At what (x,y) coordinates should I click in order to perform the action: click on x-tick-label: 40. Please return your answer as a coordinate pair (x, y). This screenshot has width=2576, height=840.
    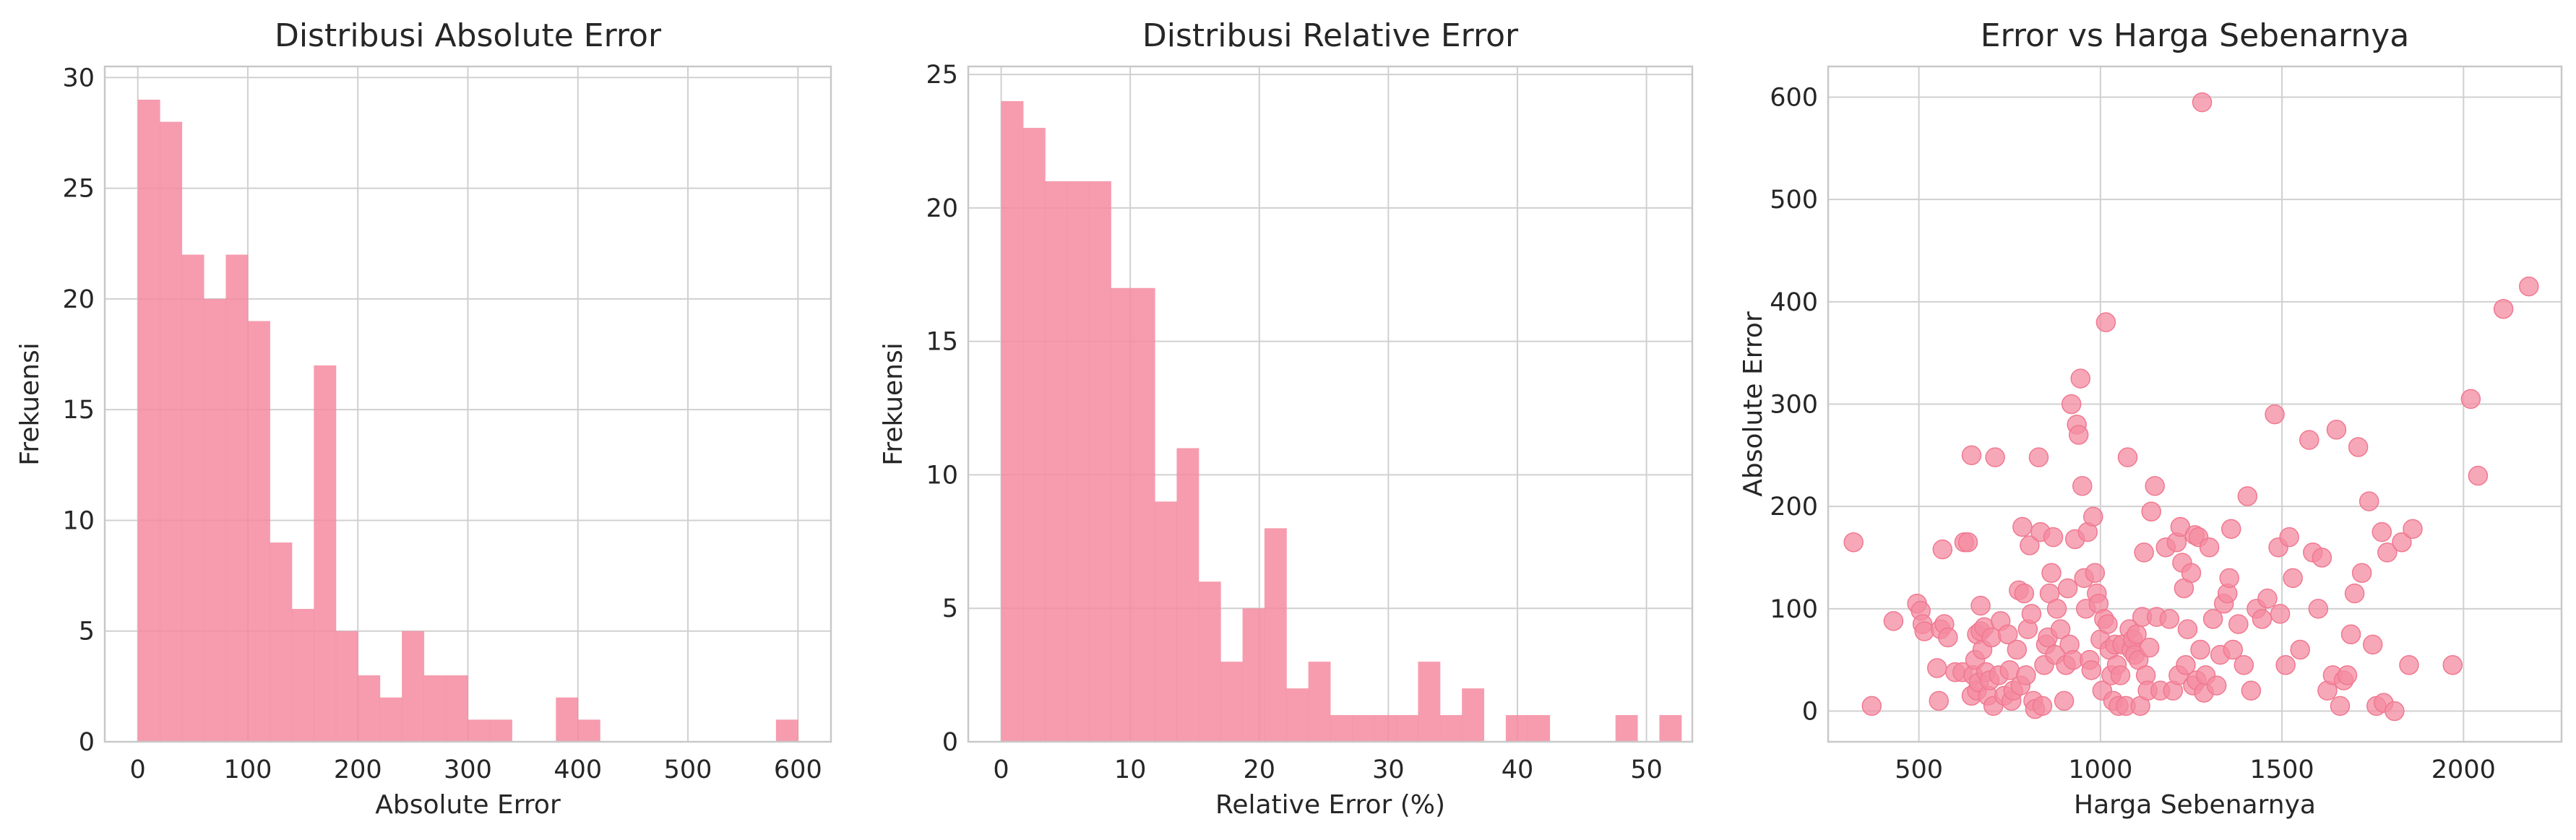
    Looking at the image, I should click on (1518, 769).